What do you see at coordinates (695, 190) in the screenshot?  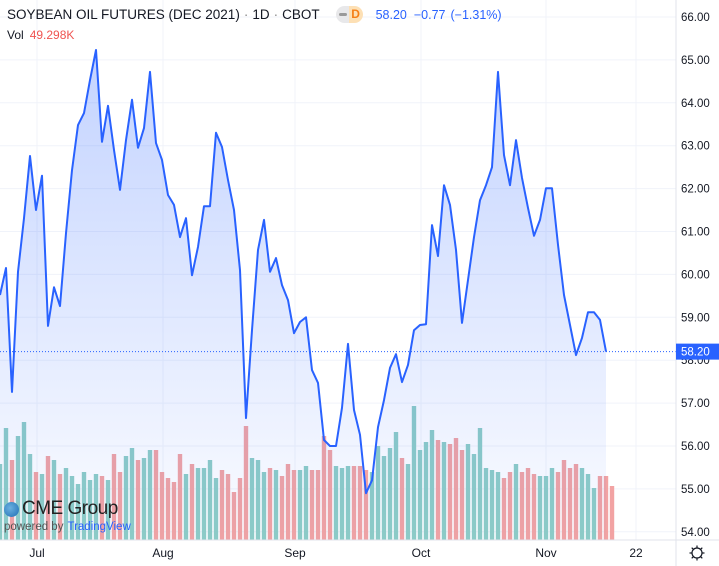 I see `y-tick-label: 62.00` at bounding box center [695, 190].